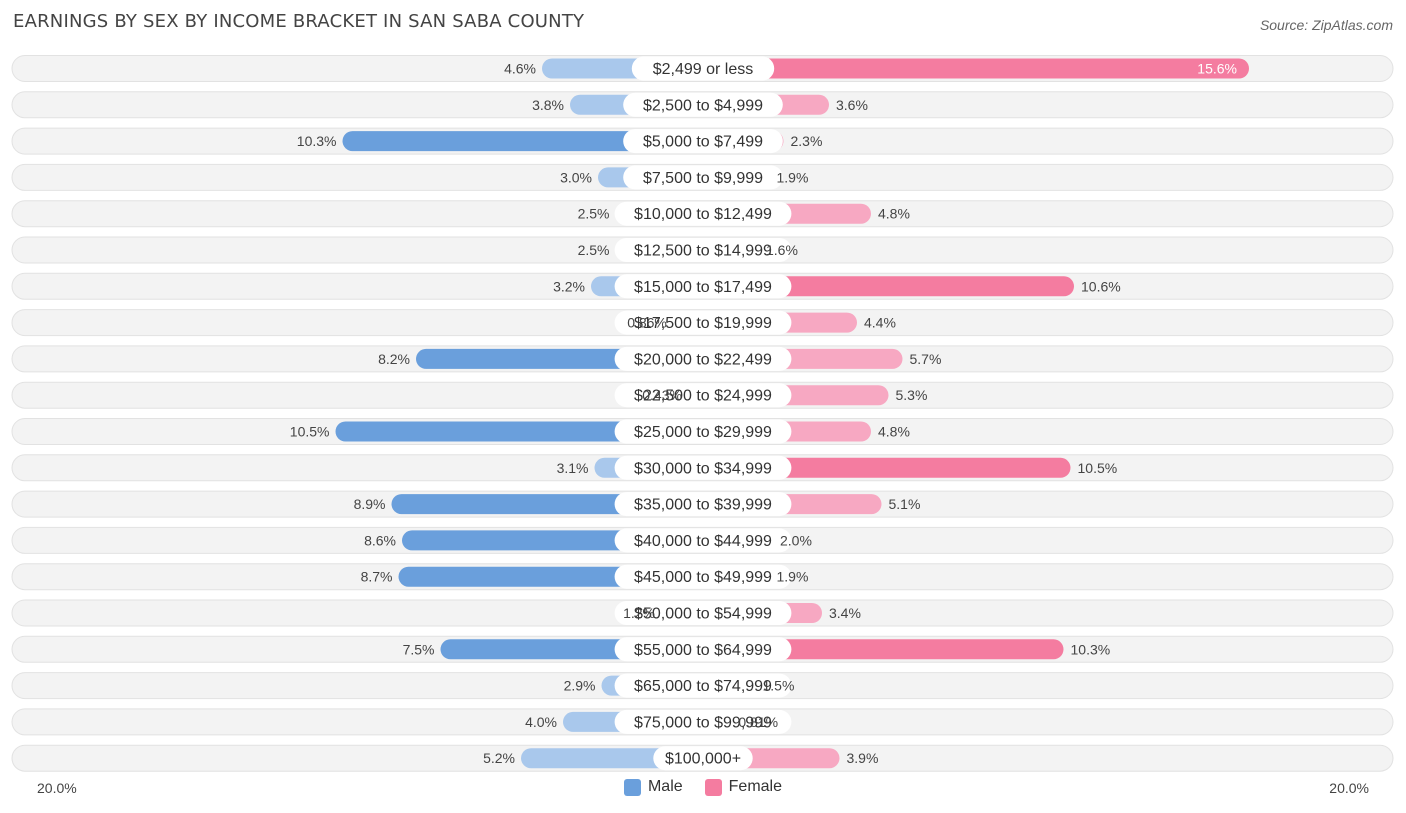  I want to click on category-label: $20,000 to $22,499, so click(703, 359).